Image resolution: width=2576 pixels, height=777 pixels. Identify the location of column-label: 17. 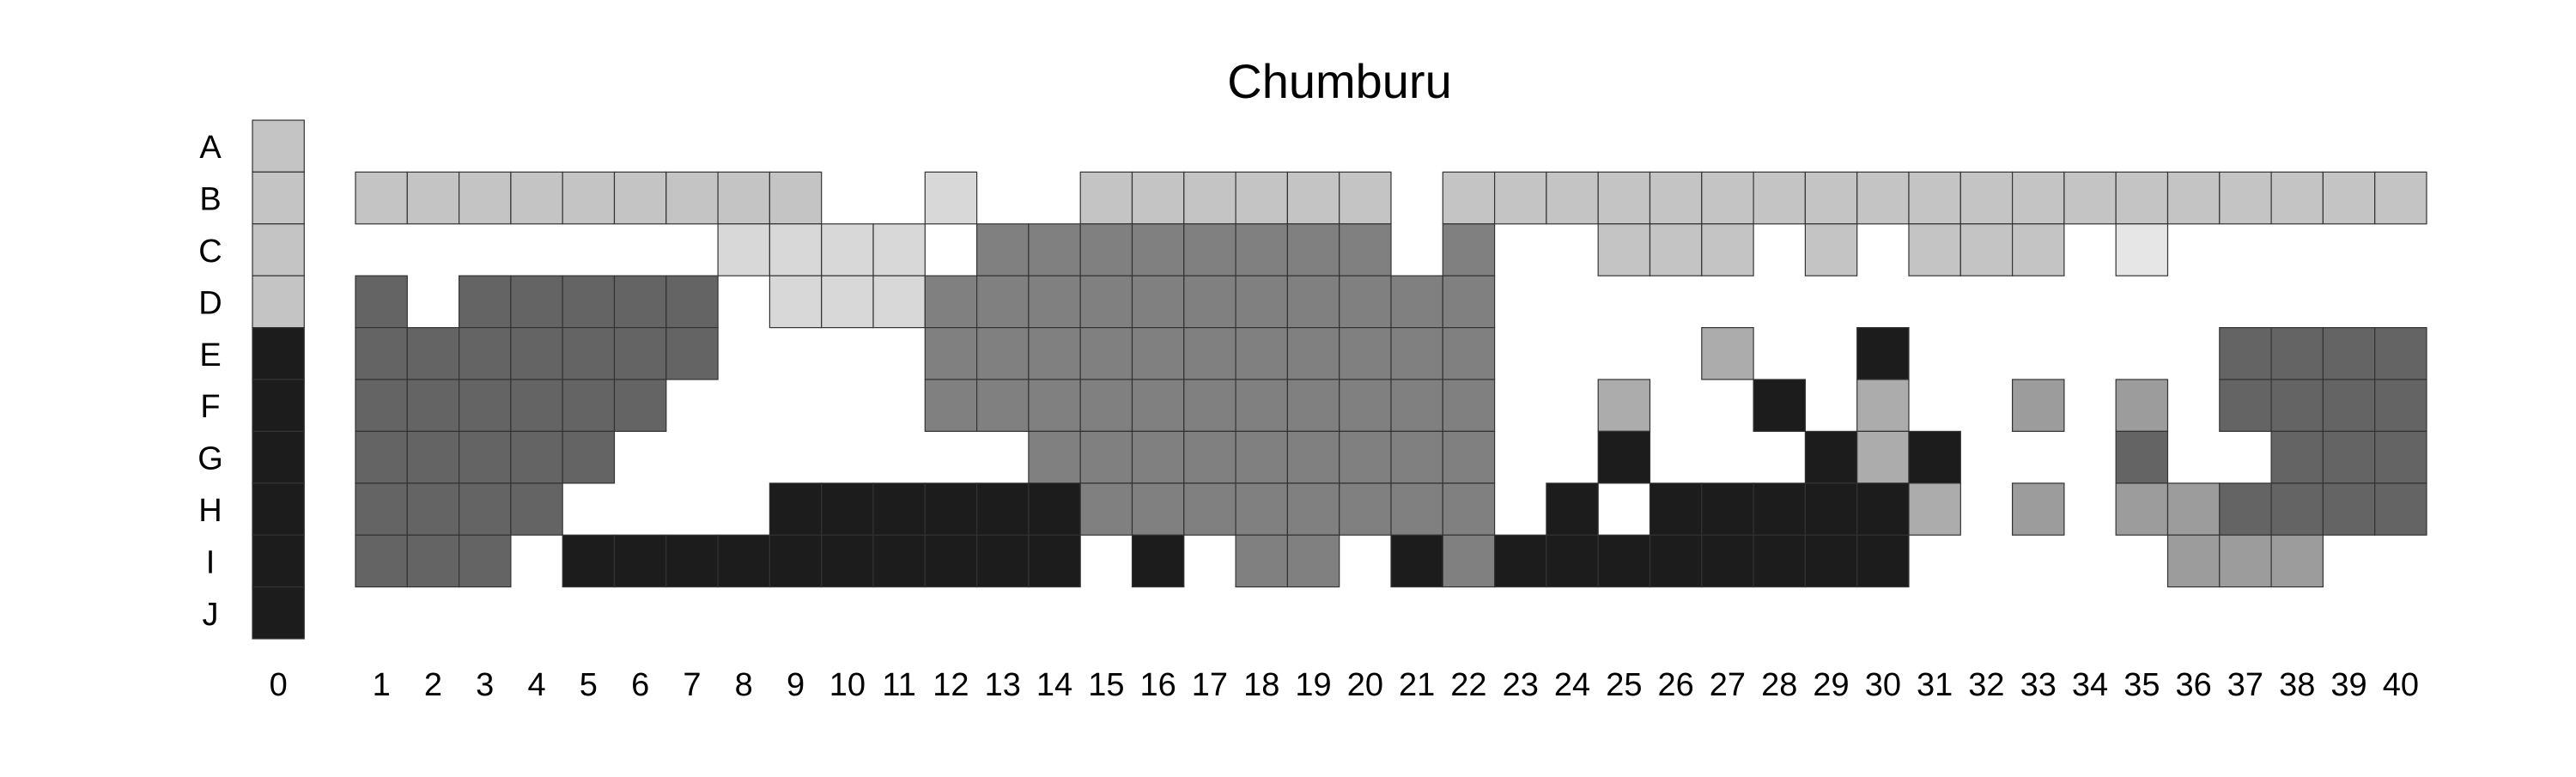
(1210, 685).